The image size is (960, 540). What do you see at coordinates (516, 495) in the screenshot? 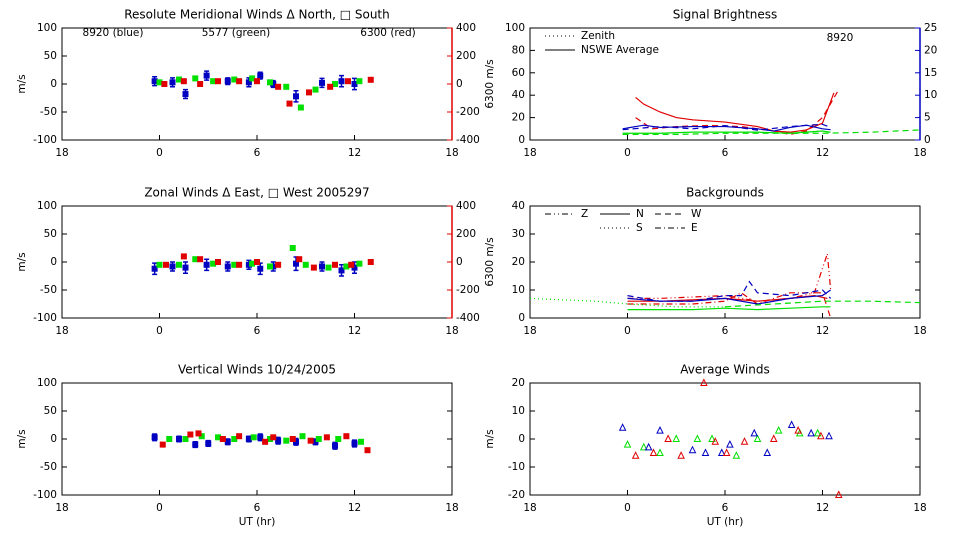
I see `y-tick-label: -20` at bounding box center [516, 495].